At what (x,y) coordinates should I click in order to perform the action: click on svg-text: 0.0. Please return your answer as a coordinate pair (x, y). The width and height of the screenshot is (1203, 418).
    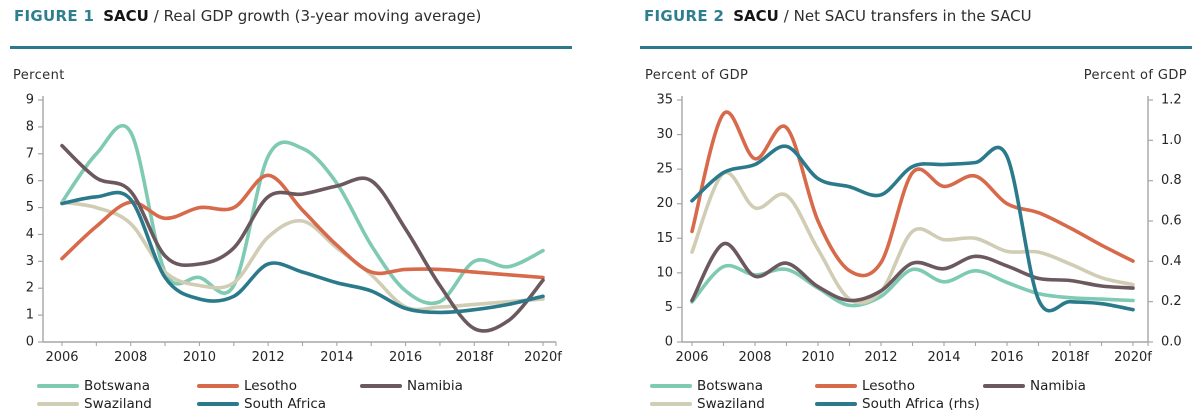
    Looking at the image, I should click on (1171, 342).